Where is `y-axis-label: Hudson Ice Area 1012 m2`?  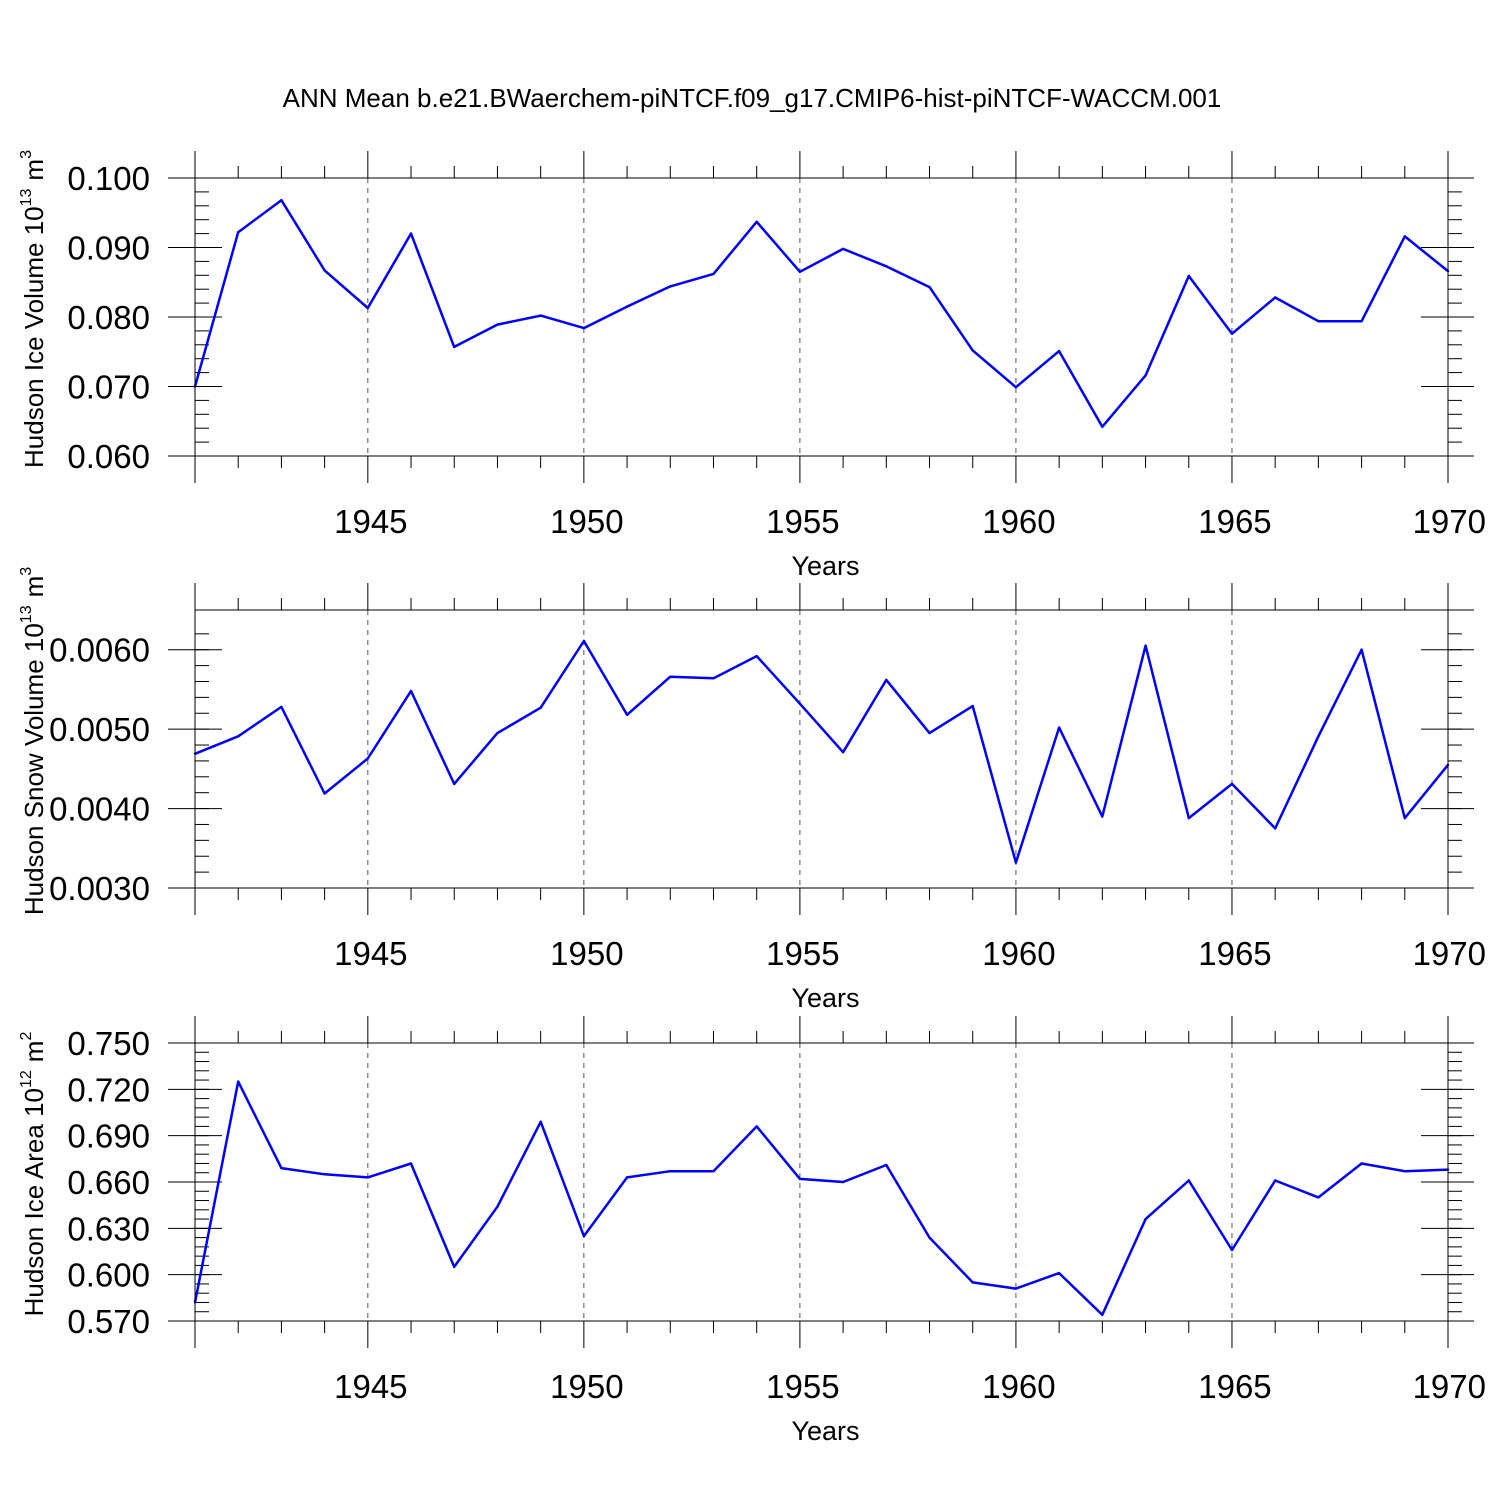 y-axis-label: Hudson Ice Area 1012 m2 is located at coordinates (33, 1174).